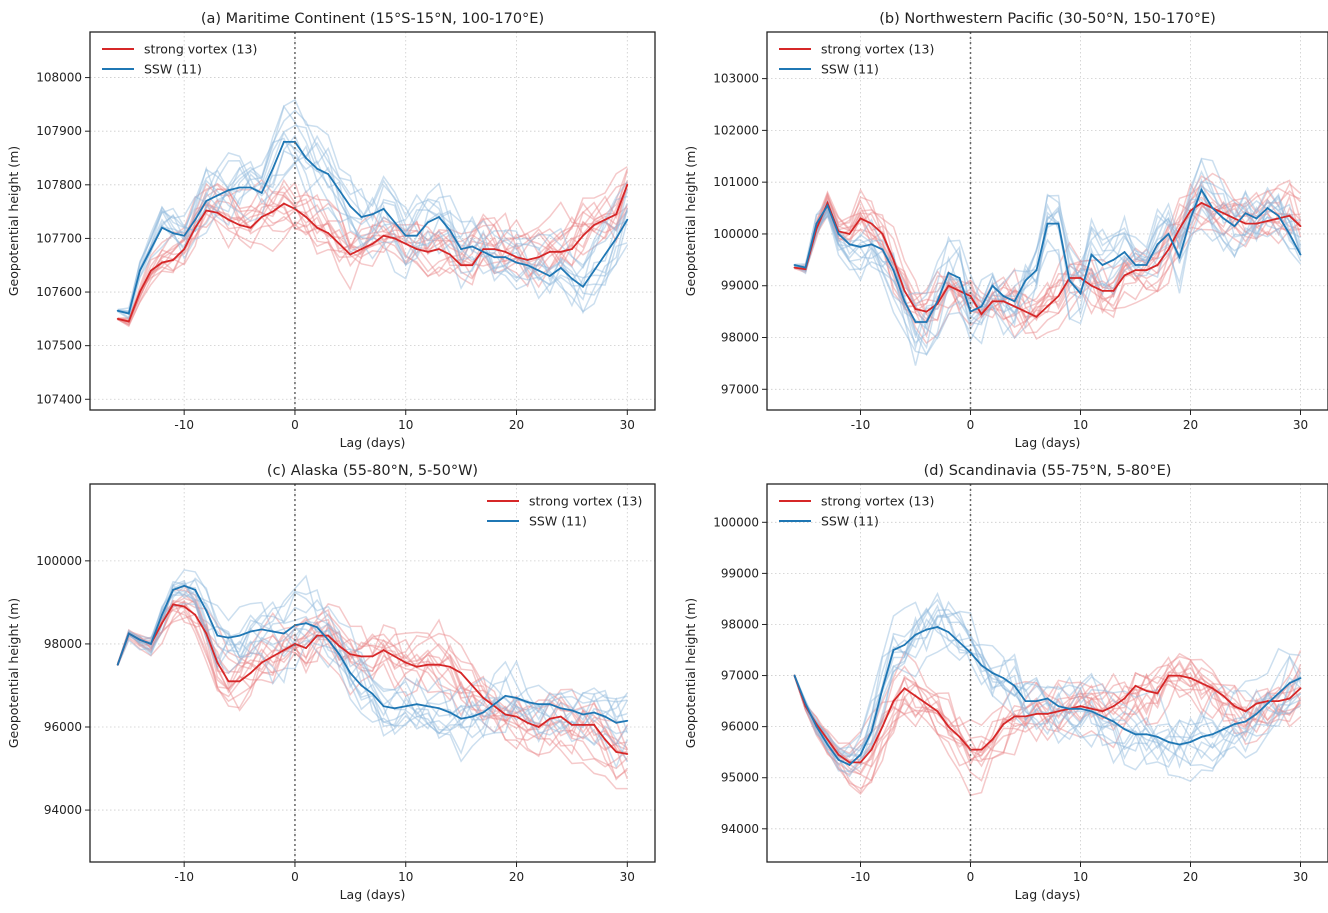  Describe the element at coordinates (63, 644) in the screenshot. I see `y-tick-label: 98000` at that location.